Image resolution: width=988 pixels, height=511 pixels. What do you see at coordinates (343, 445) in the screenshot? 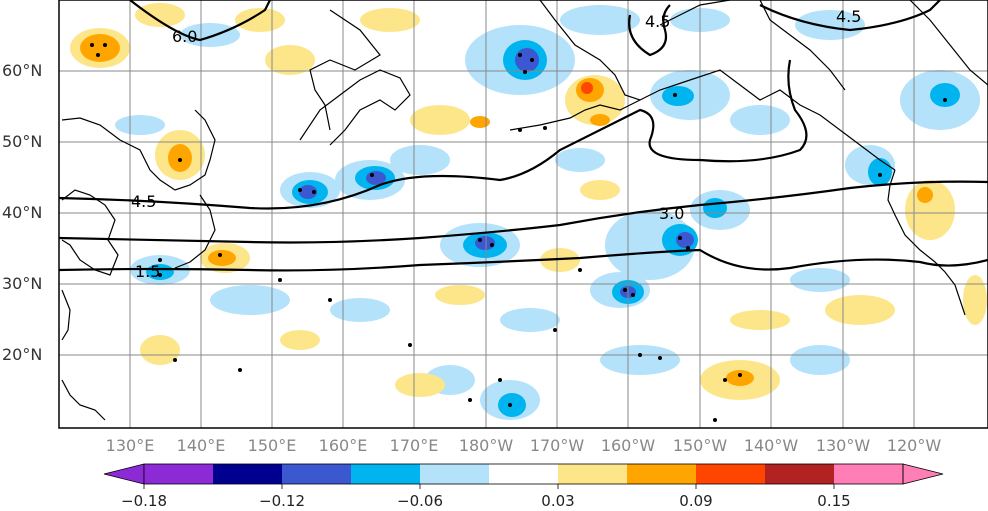
I see `lon-label-160e: 160°E` at bounding box center [343, 445].